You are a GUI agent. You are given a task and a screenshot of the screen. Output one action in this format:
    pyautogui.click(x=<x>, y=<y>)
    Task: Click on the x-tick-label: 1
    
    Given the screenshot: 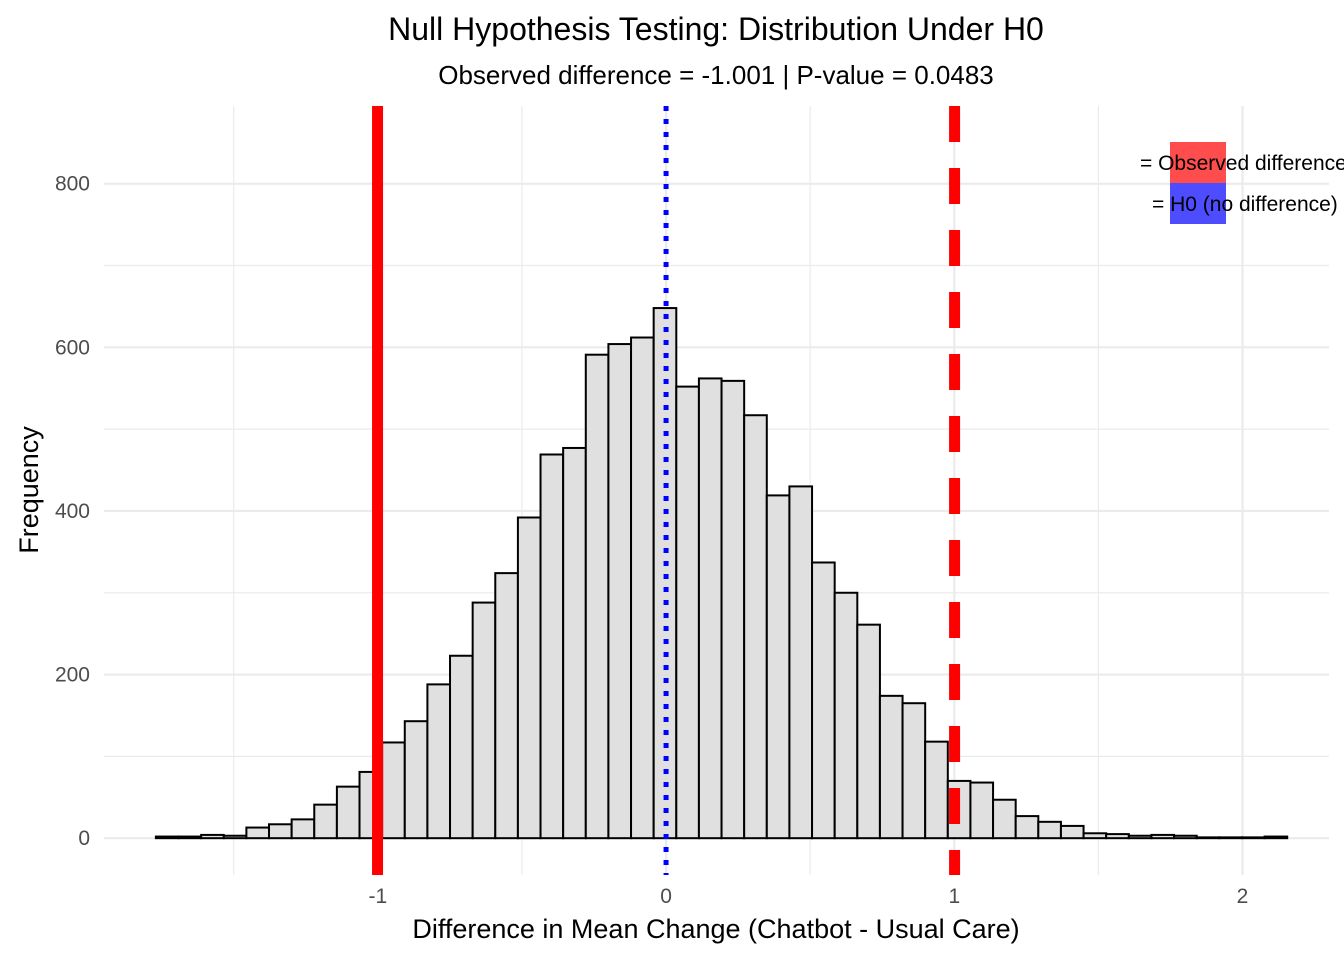 What is the action you would take?
    pyautogui.click(x=954, y=896)
    